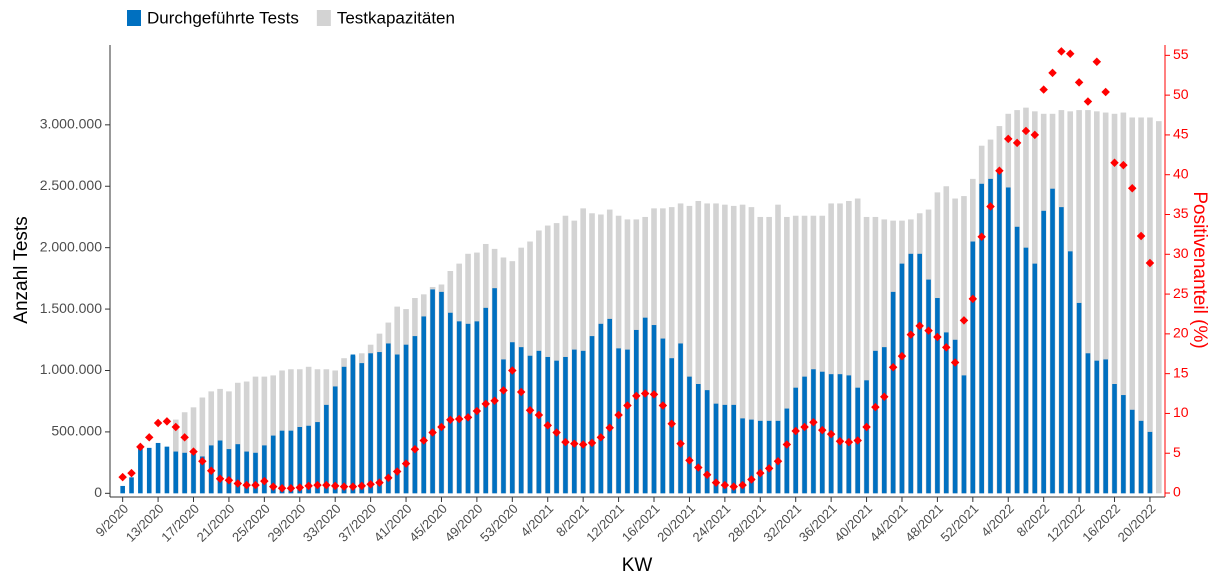  Describe the element at coordinates (1066, 523) in the screenshot. I see `x-tick-label: 12/2022` at that location.